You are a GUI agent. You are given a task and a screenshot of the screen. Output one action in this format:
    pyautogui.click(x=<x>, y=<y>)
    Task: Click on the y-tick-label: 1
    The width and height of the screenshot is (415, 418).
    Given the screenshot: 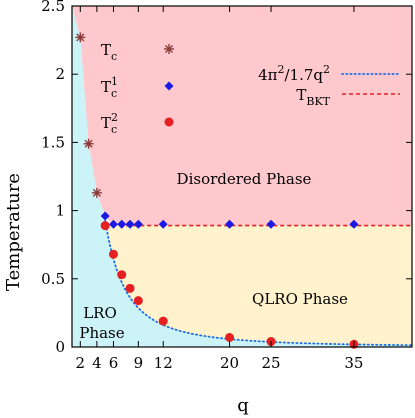 What is the action you would take?
    pyautogui.click(x=60, y=211)
    